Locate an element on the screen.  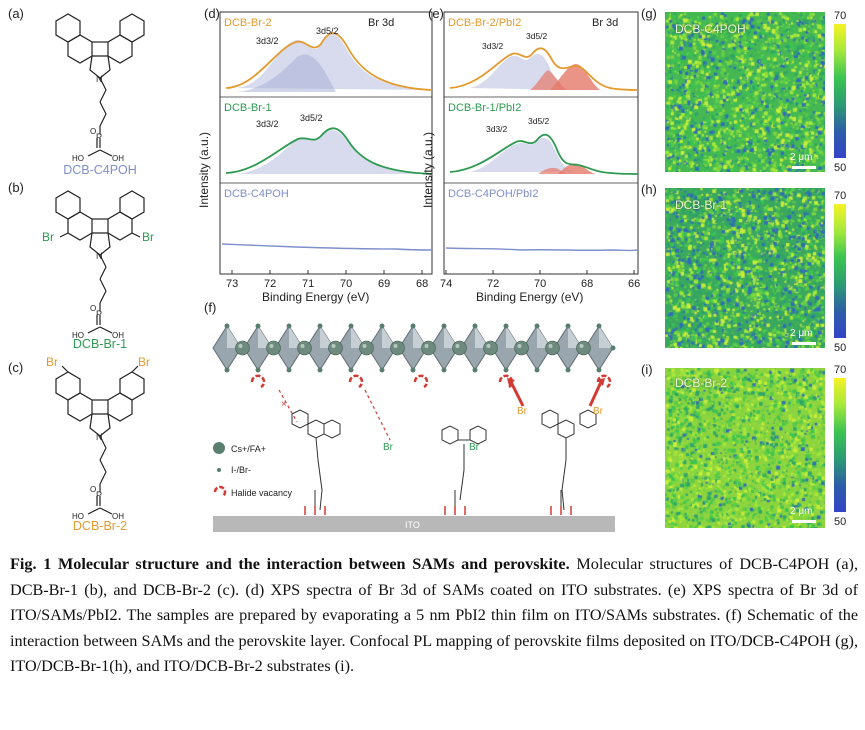
no-interaction-mark: × is located at coordinates (284, 404).